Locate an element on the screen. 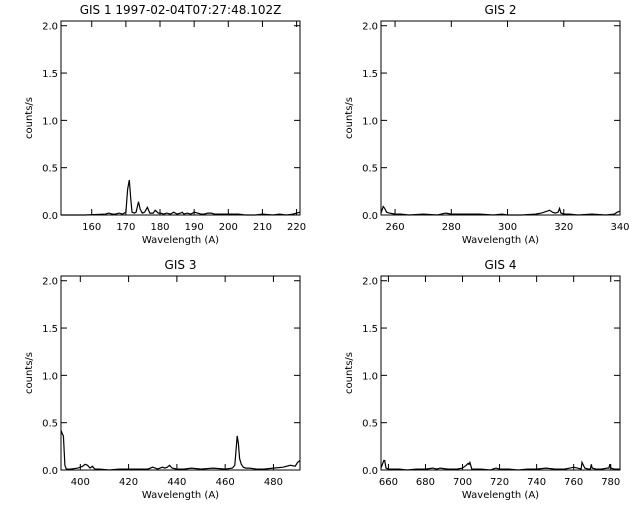 The width and height of the screenshot is (640, 512). x-tick-label: 170 is located at coordinates (125, 227).